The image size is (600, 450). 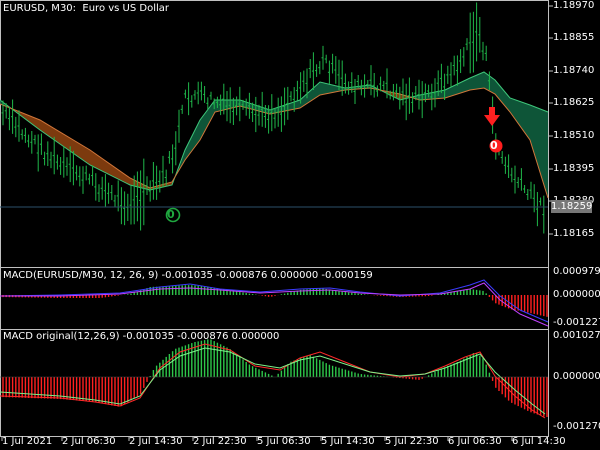 I want to click on time-label: 5 Jul 06:30, so click(x=284, y=441).